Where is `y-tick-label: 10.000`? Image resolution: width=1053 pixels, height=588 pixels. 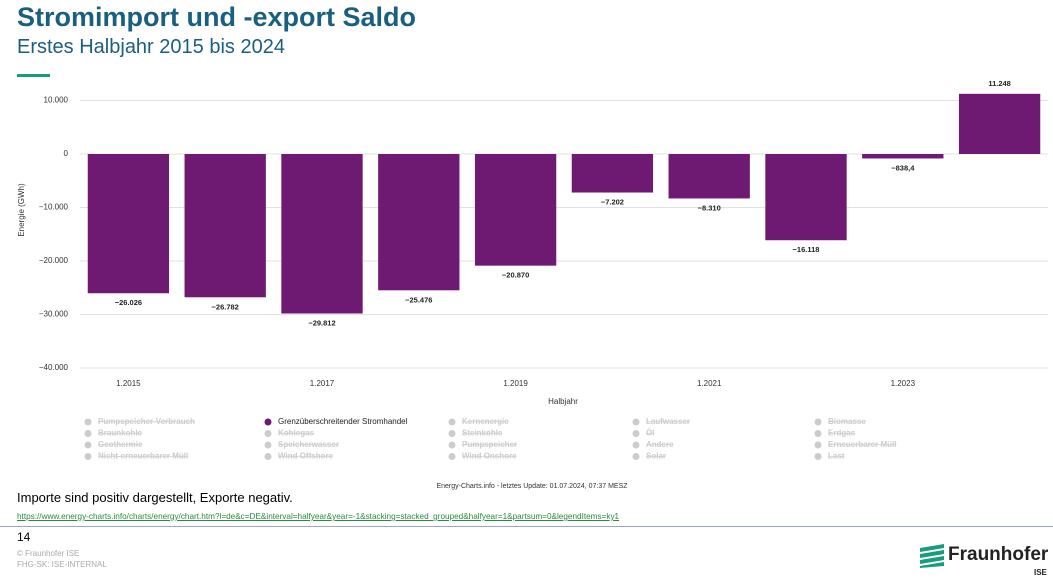 y-tick-label: 10.000 is located at coordinates (56, 100).